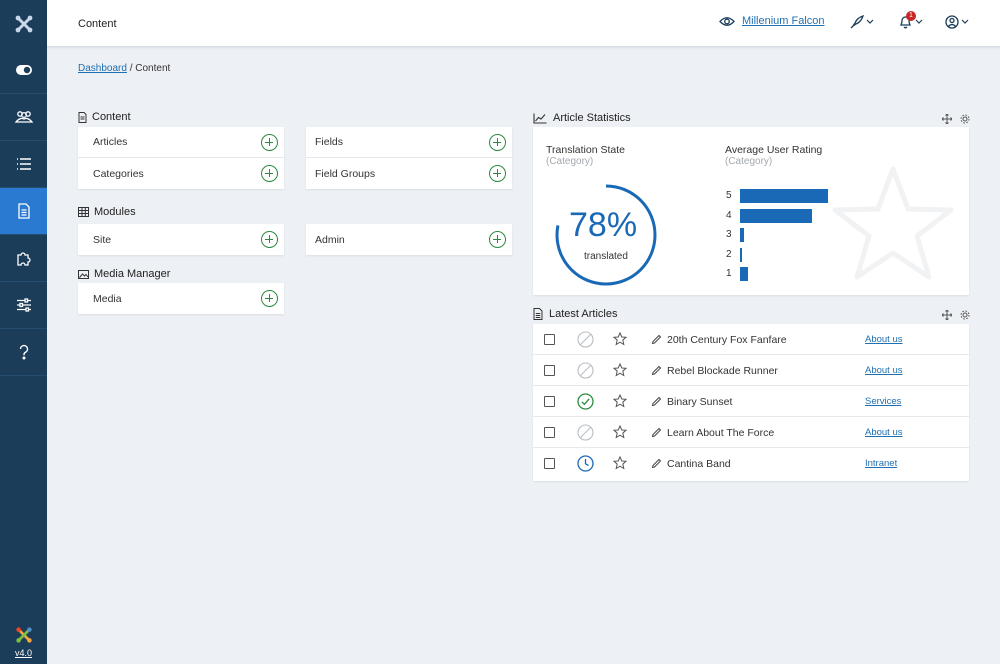  Describe the element at coordinates (729, 273) in the screenshot. I see `rating-bar-label: 1` at that location.